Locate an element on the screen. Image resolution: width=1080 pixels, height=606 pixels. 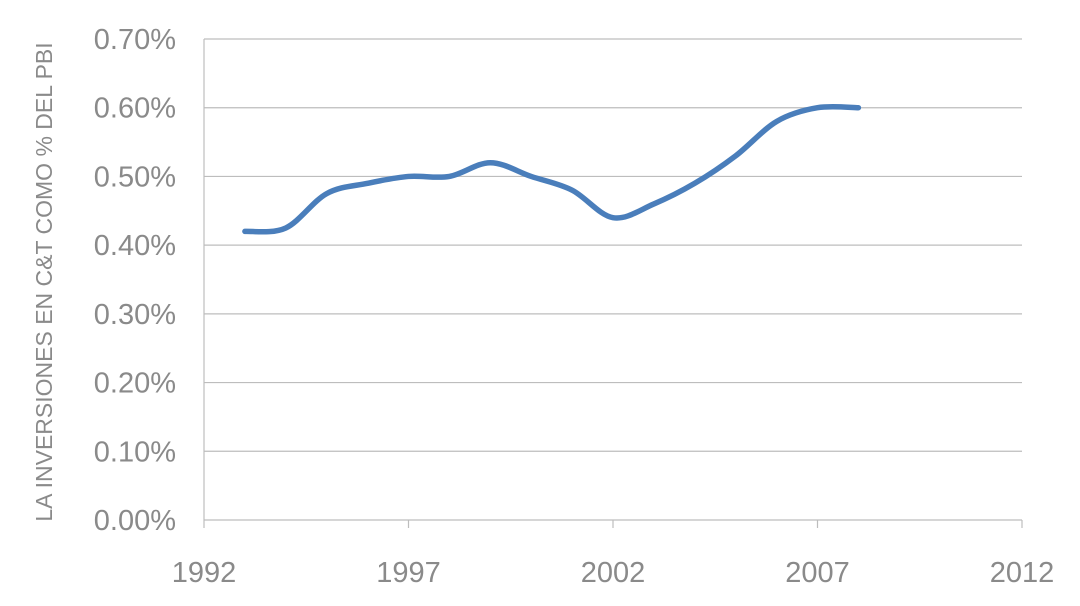
x-tick-label: 2002 is located at coordinates (613, 573).